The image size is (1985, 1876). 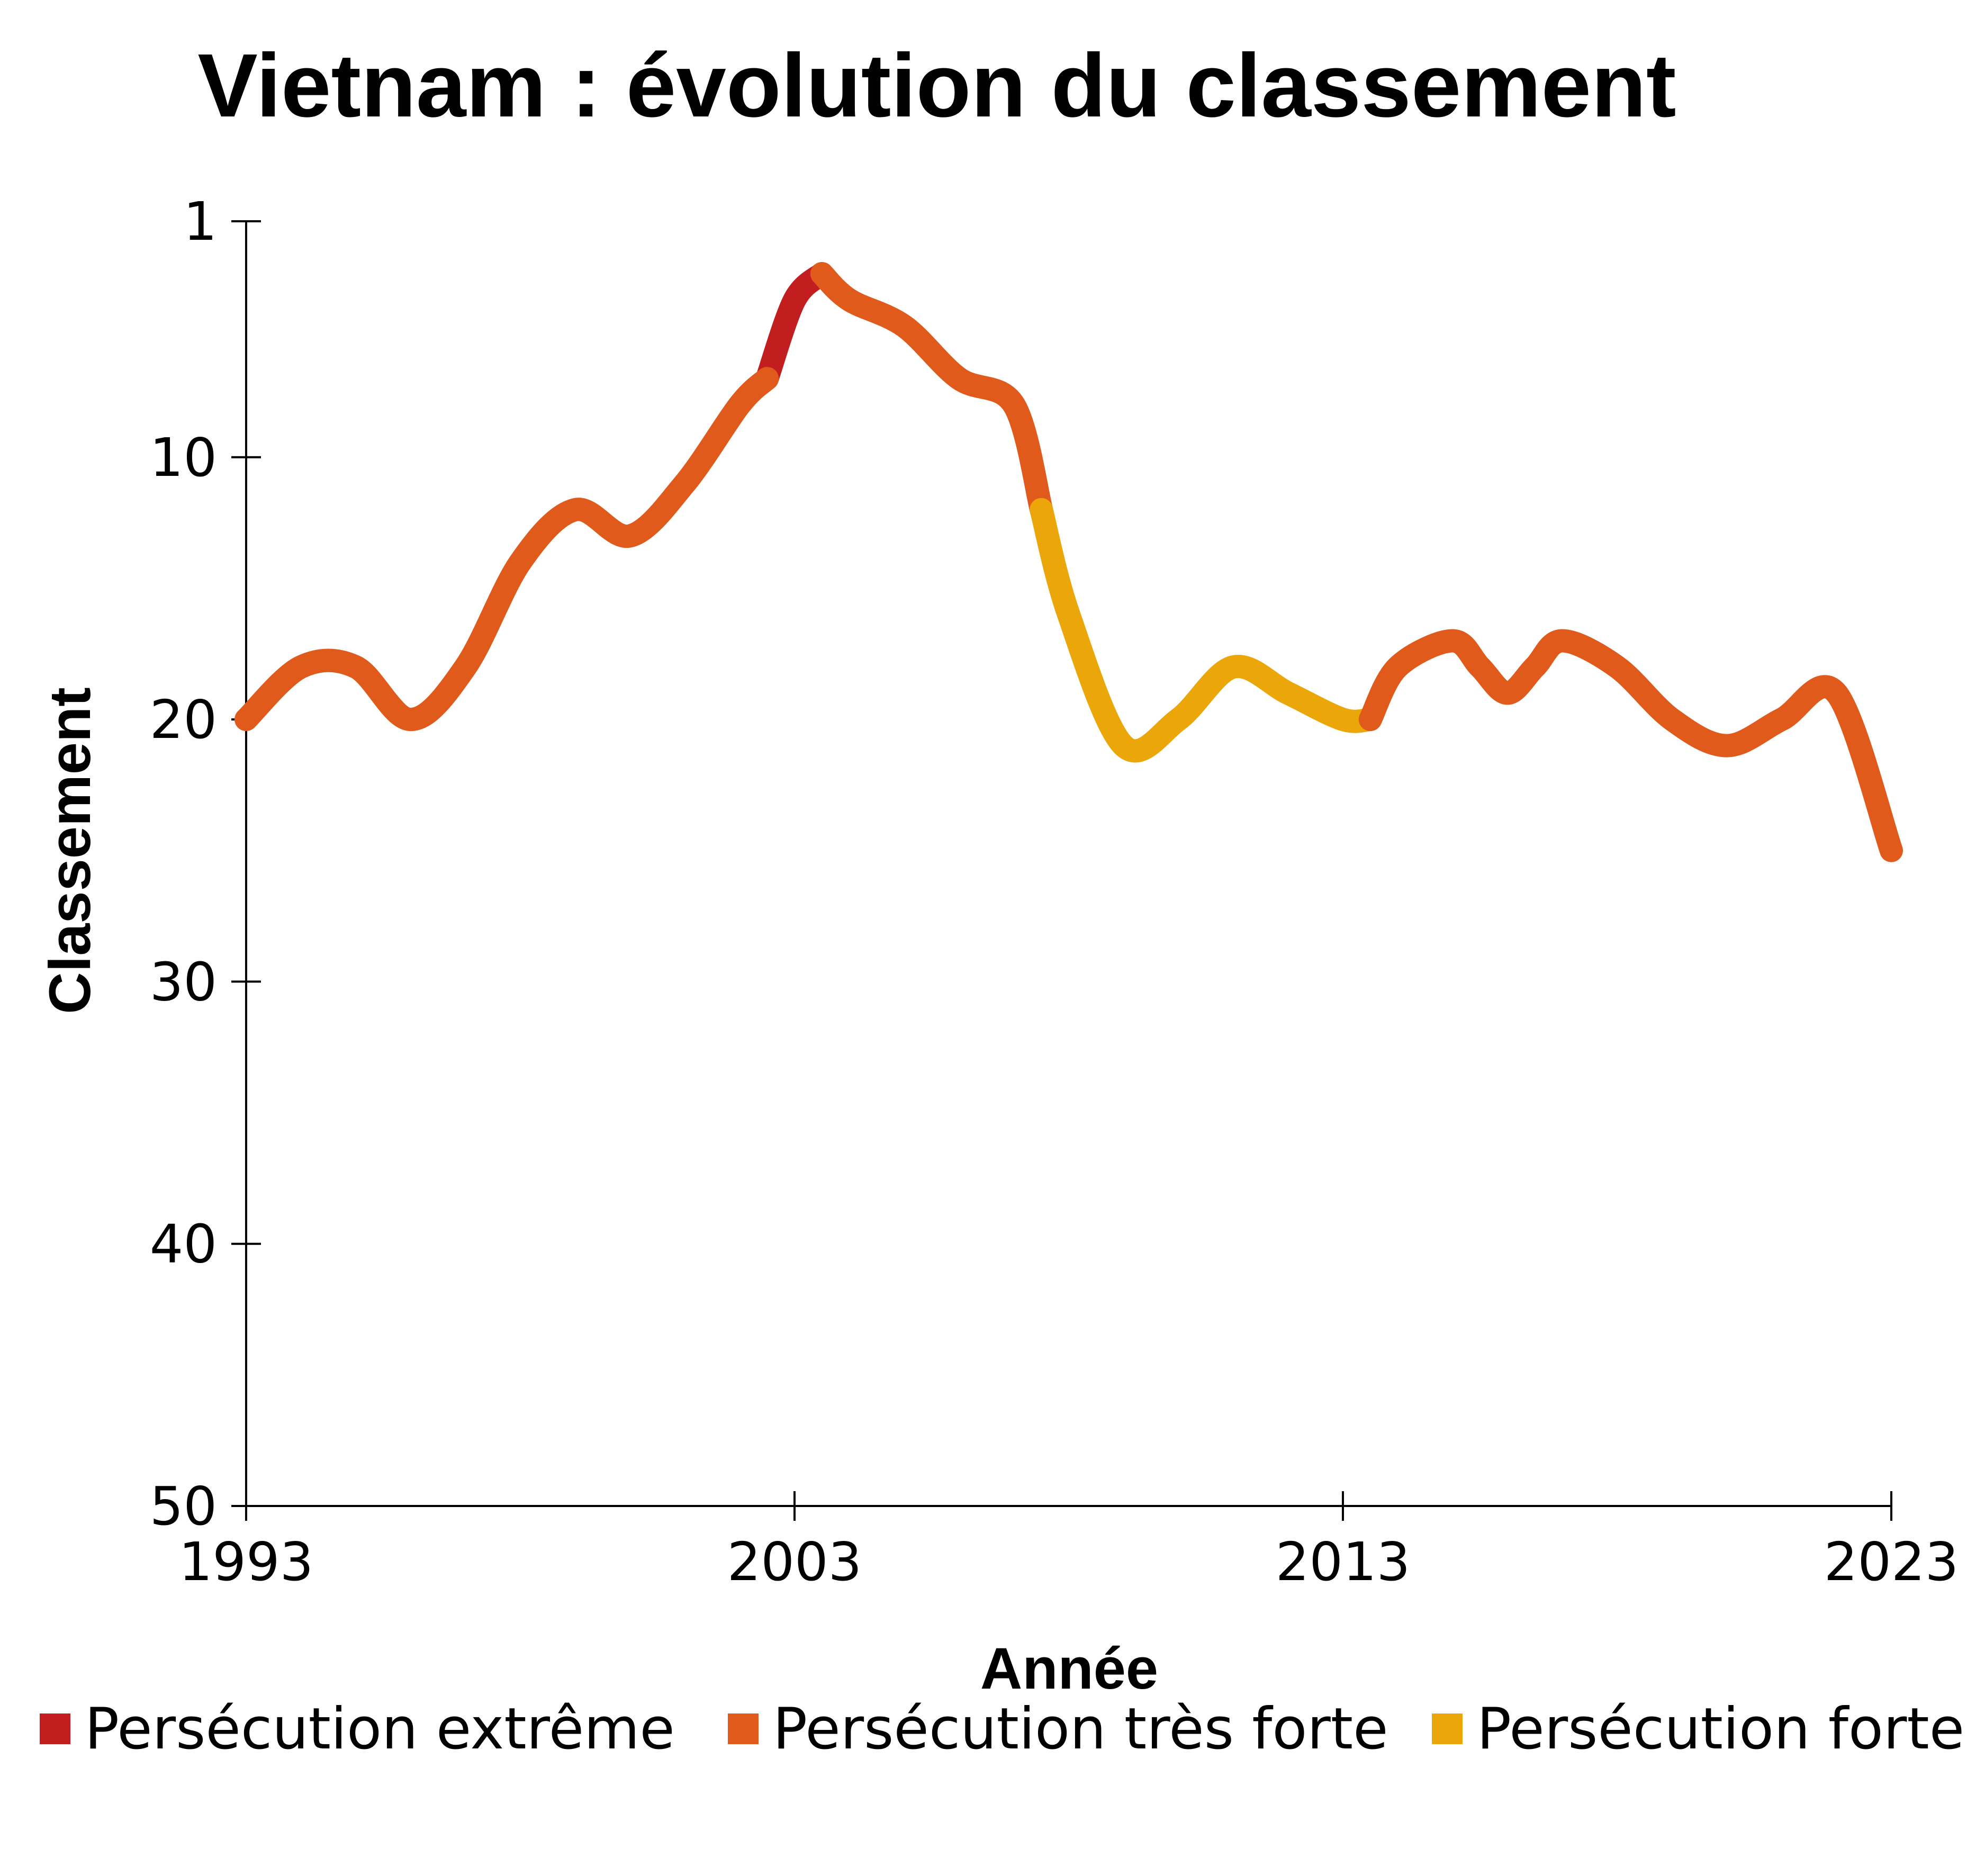 I want to click on chart-title: Vietnam : évolution du classement, so click(x=936, y=86).